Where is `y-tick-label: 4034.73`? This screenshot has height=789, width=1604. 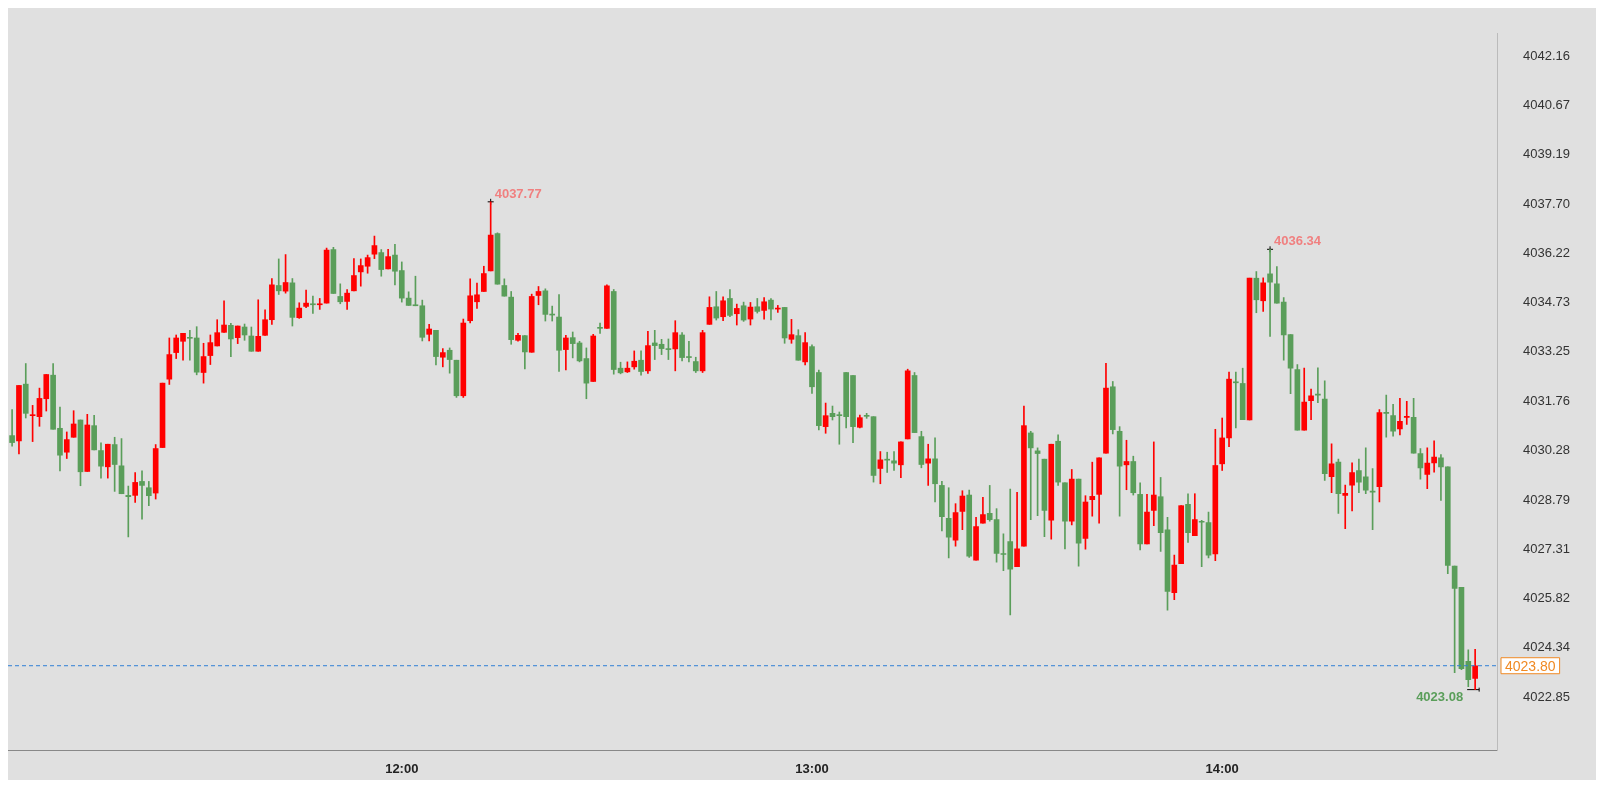
y-tick-label: 4034.73 is located at coordinates (1547, 302).